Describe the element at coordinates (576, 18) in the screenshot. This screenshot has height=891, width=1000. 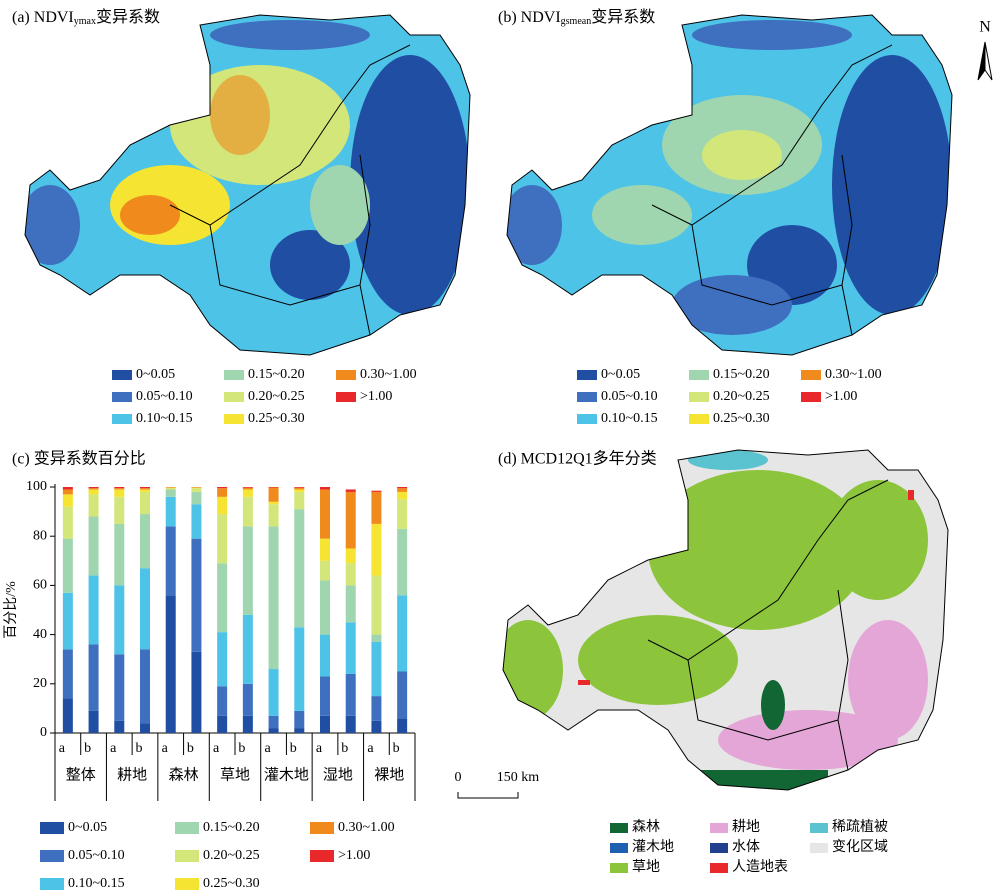
I see `panel-title: (b) NDVIgsmean变异系数` at that location.